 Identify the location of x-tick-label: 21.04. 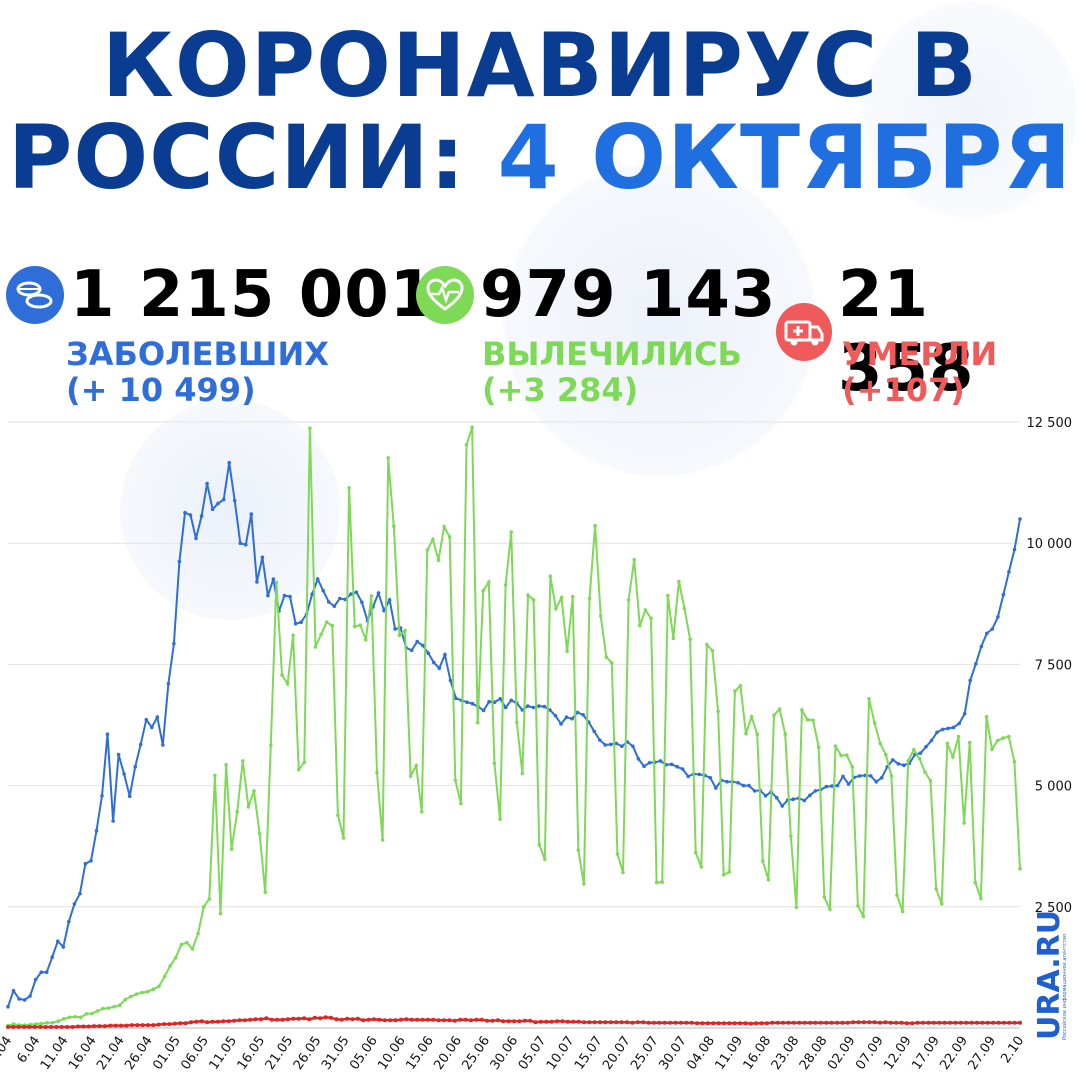
(111, 1053).